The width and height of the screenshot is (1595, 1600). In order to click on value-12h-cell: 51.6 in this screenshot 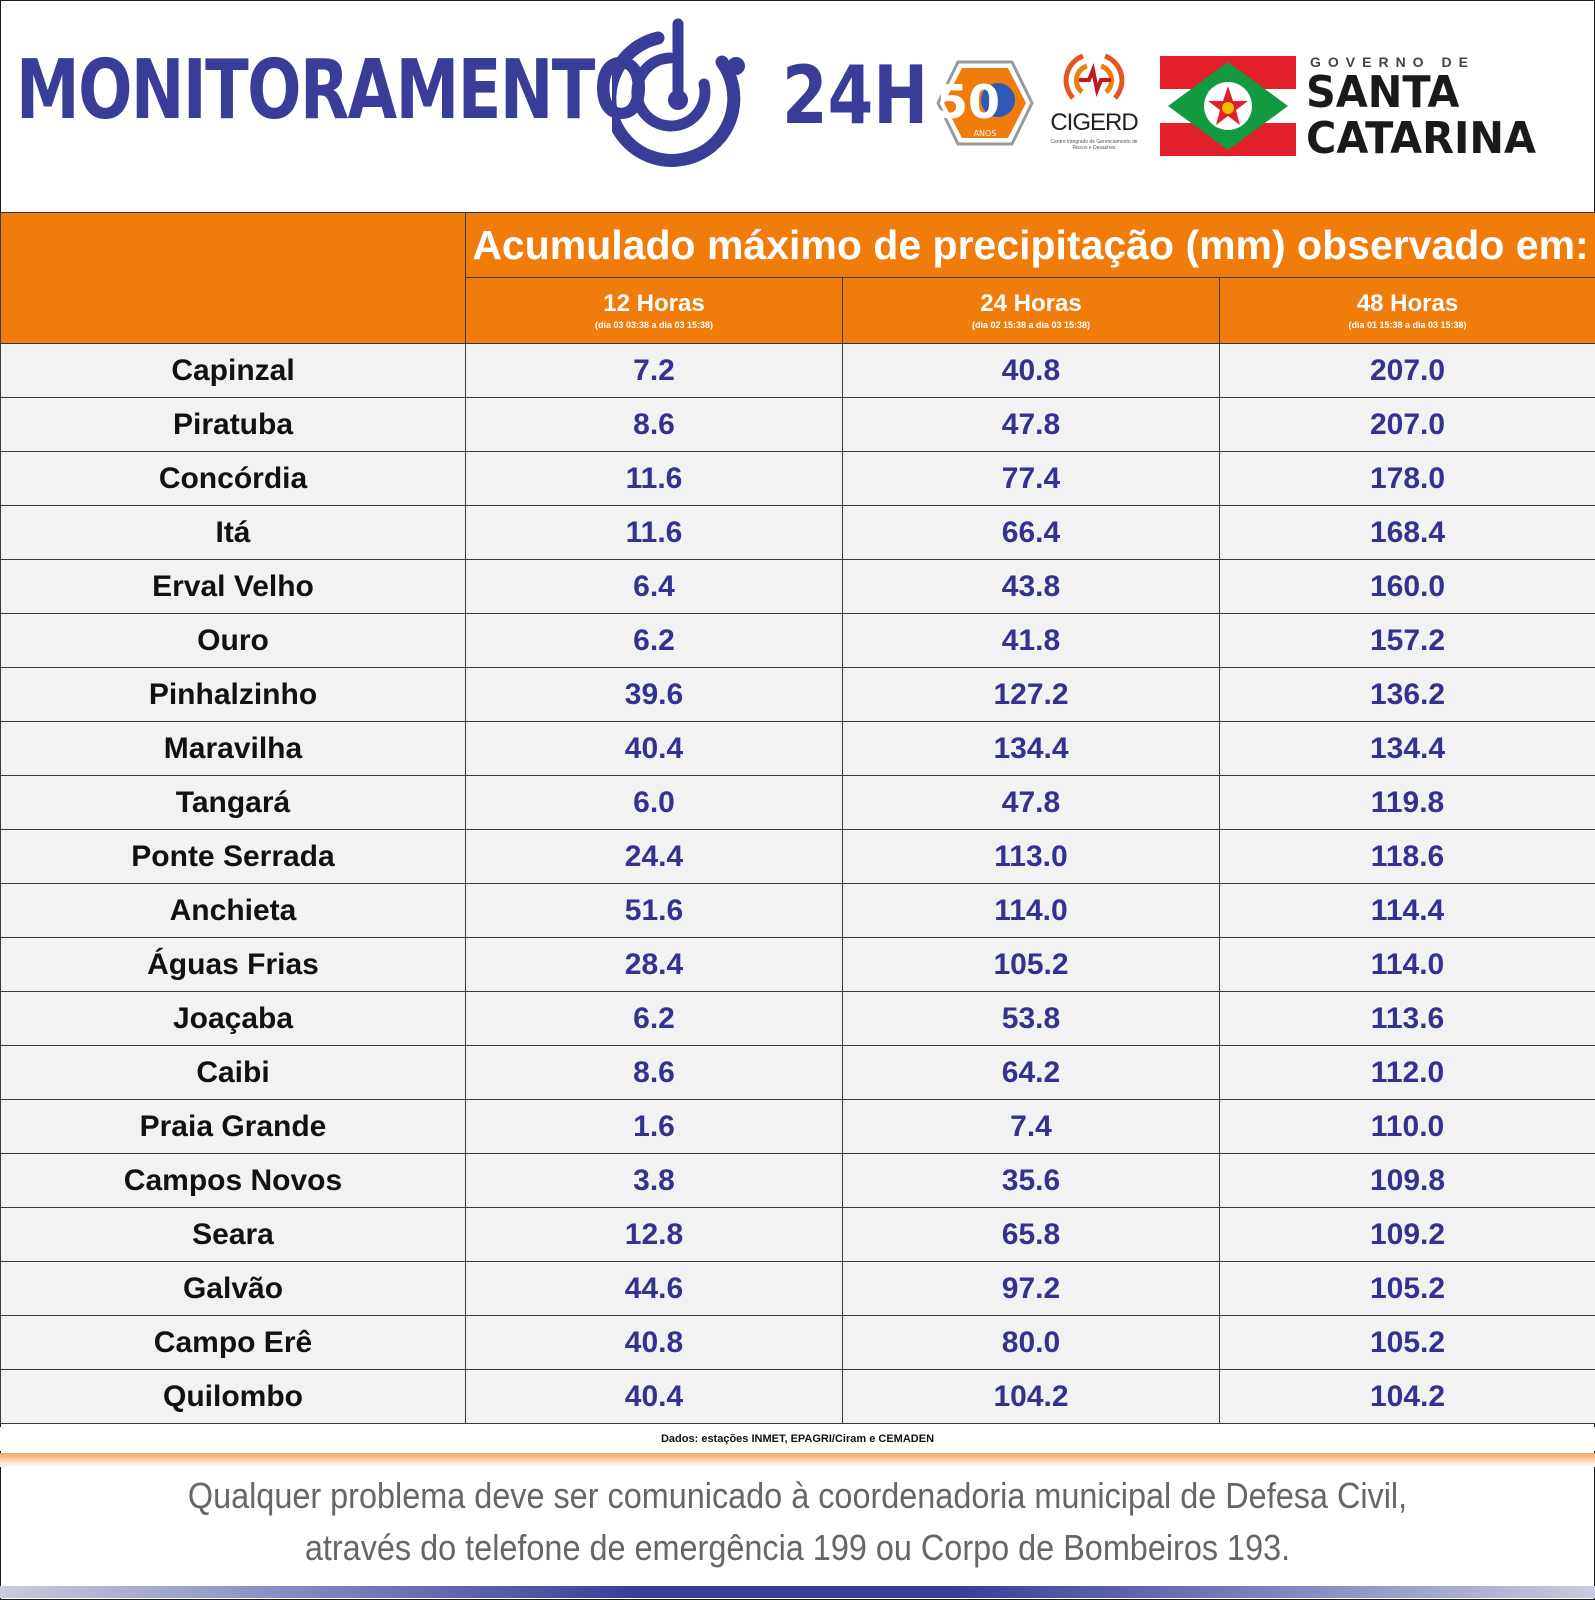, I will do `click(654, 910)`.